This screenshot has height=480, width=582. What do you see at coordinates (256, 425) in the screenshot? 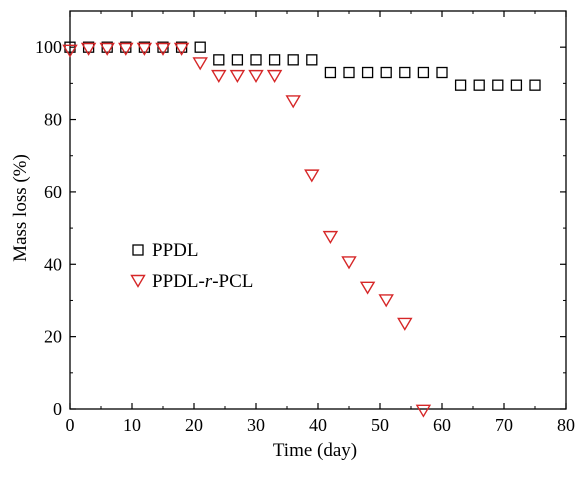
I see `x-tick-label: 30` at bounding box center [256, 425].